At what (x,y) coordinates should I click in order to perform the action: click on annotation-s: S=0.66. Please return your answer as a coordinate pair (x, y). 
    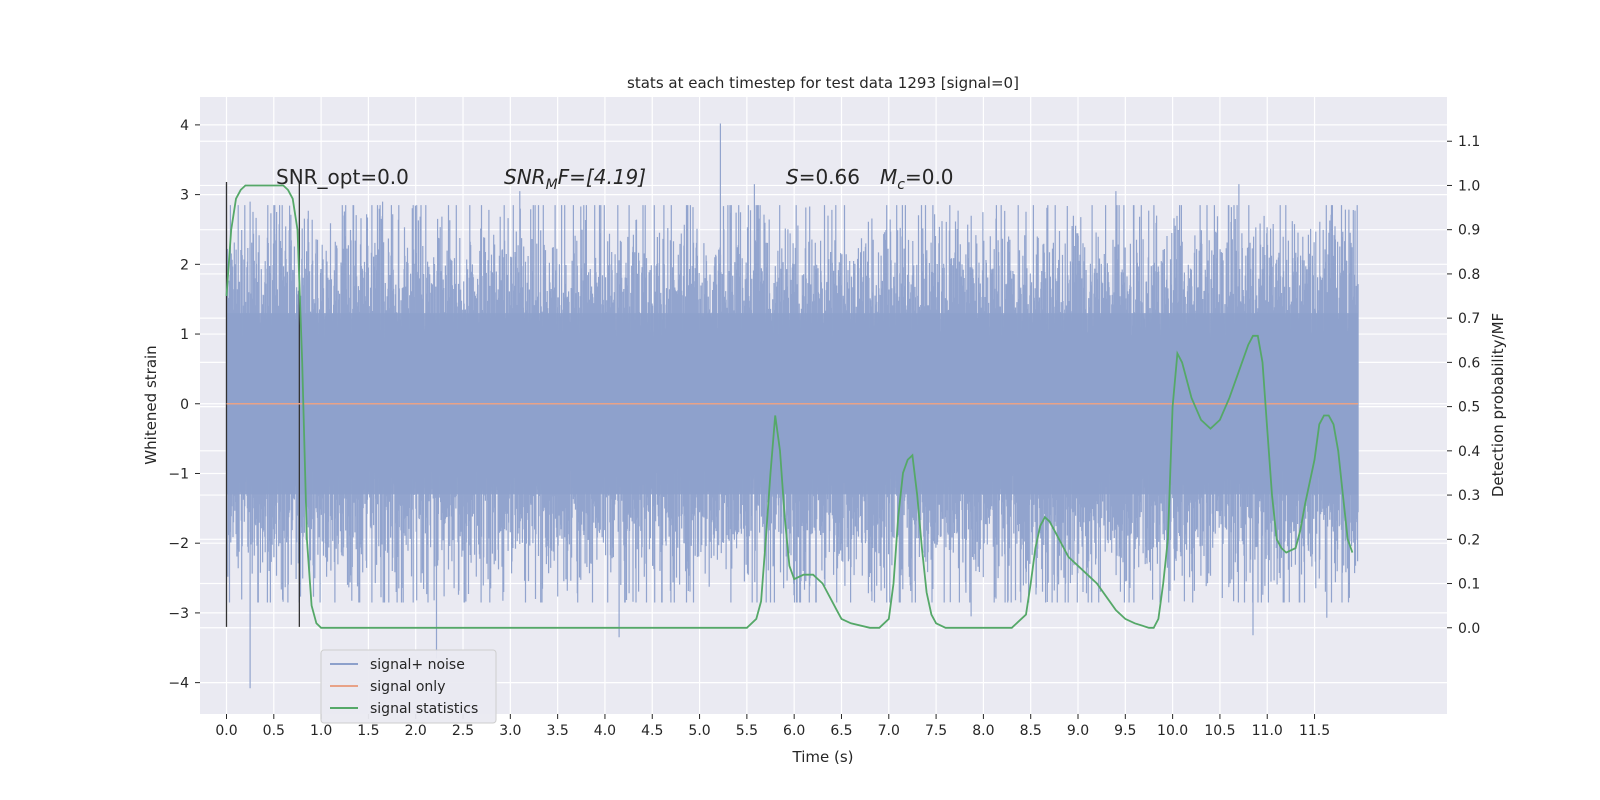
    Looking at the image, I should click on (823, 177).